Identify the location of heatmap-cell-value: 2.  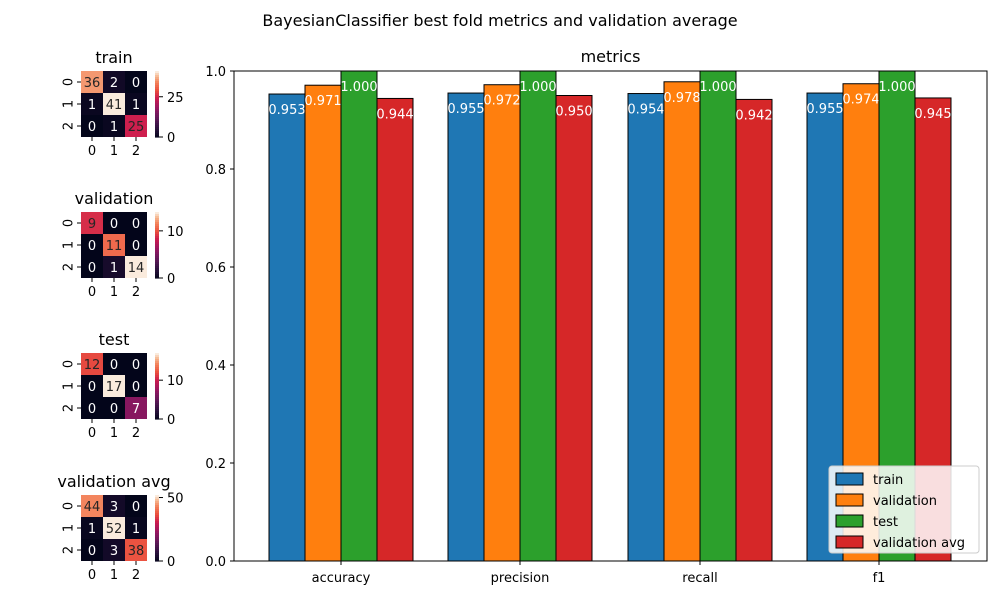
(114, 83).